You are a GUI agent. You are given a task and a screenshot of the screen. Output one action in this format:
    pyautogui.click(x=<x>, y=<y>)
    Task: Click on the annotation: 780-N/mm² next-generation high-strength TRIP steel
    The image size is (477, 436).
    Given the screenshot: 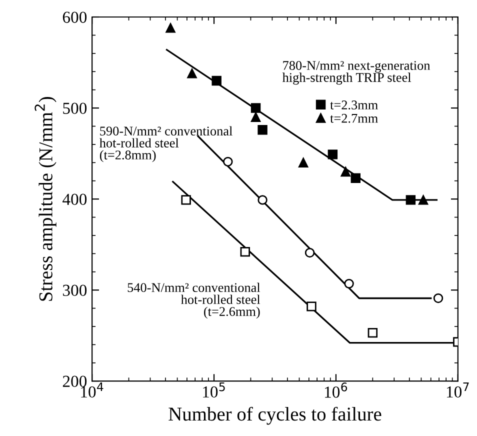 What is the action you would take?
    pyautogui.click(x=356, y=73)
    